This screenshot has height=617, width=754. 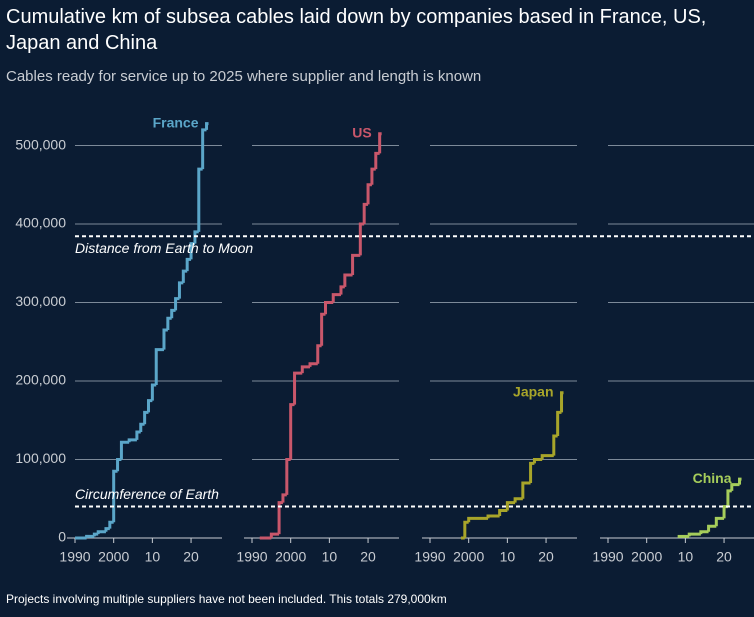 What do you see at coordinates (40, 301) in the screenshot?
I see `y-tick-label: 300,000` at bounding box center [40, 301].